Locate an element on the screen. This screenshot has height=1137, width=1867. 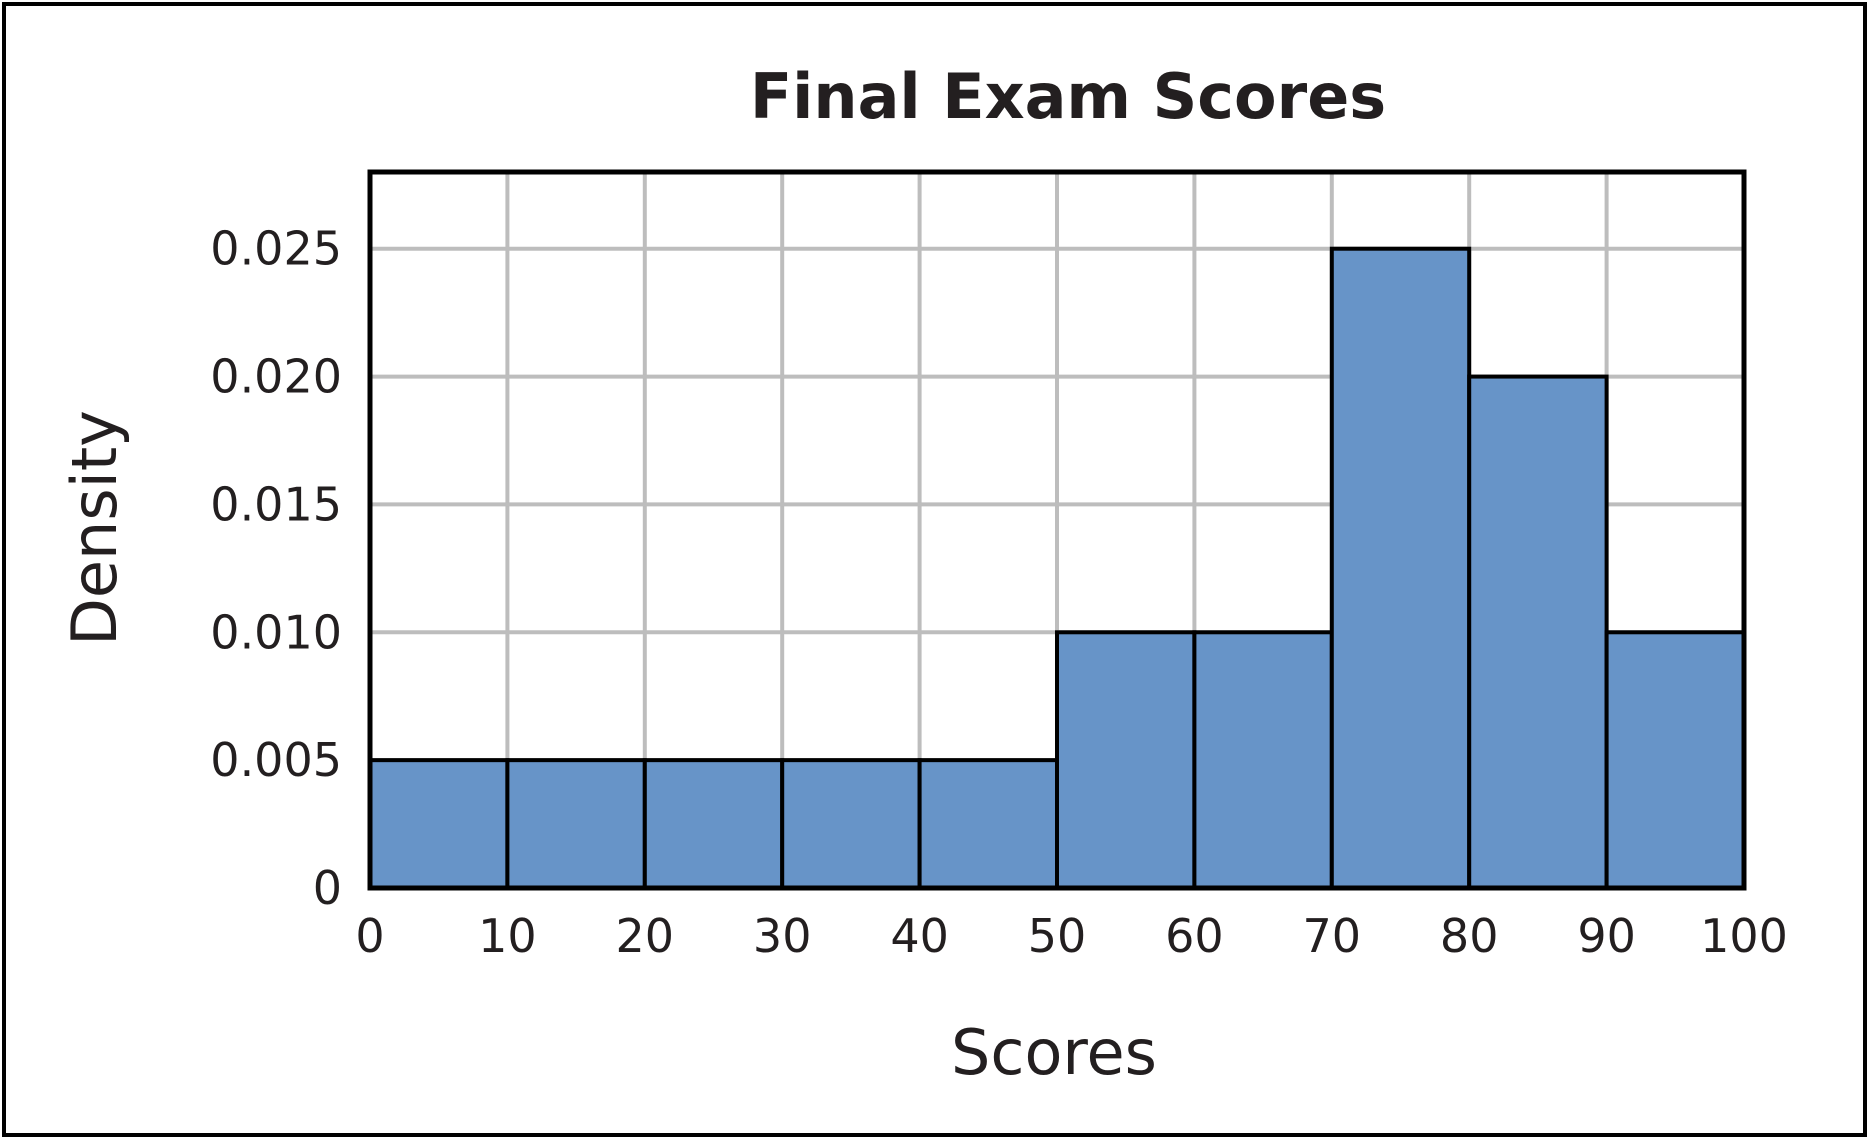
x-tick-label: 70 is located at coordinates (1332, 936).